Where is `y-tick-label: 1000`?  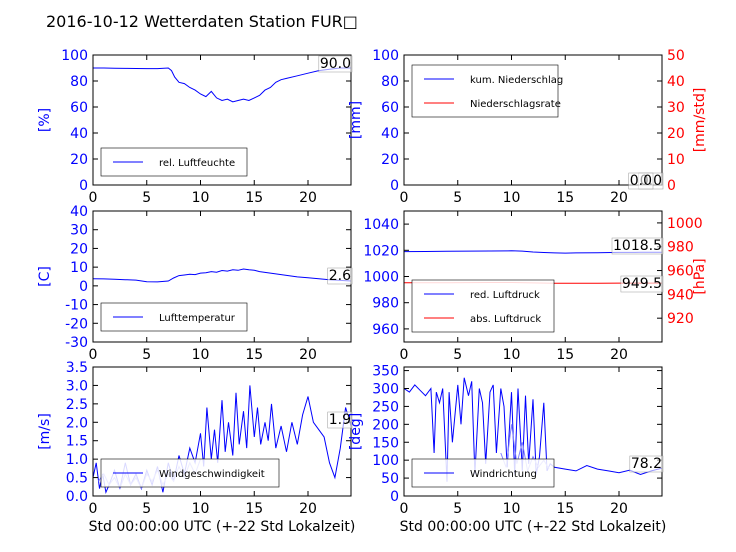 y-tick-label: 1000 is located at coordinates (381, 278).